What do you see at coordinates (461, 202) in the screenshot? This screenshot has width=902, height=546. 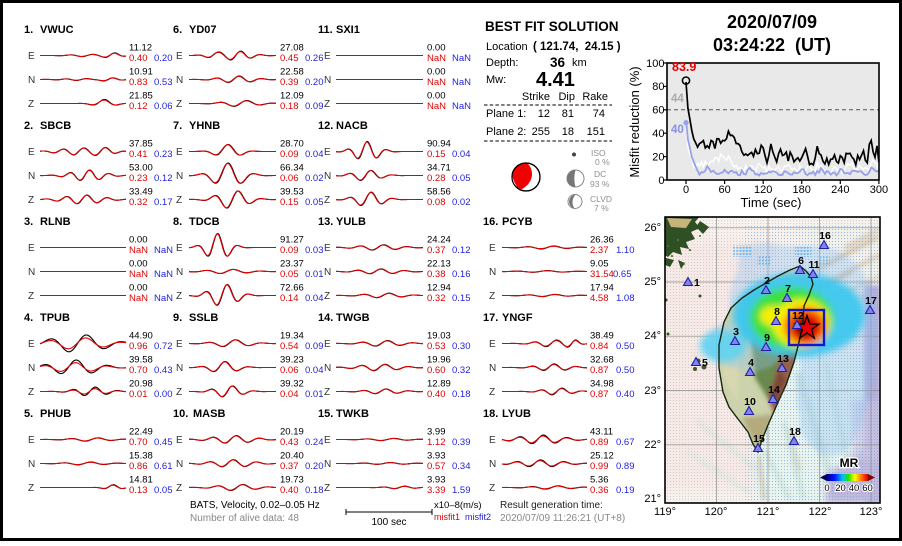 I see `svg-text: 0.02` at bounding box center [461, 202].